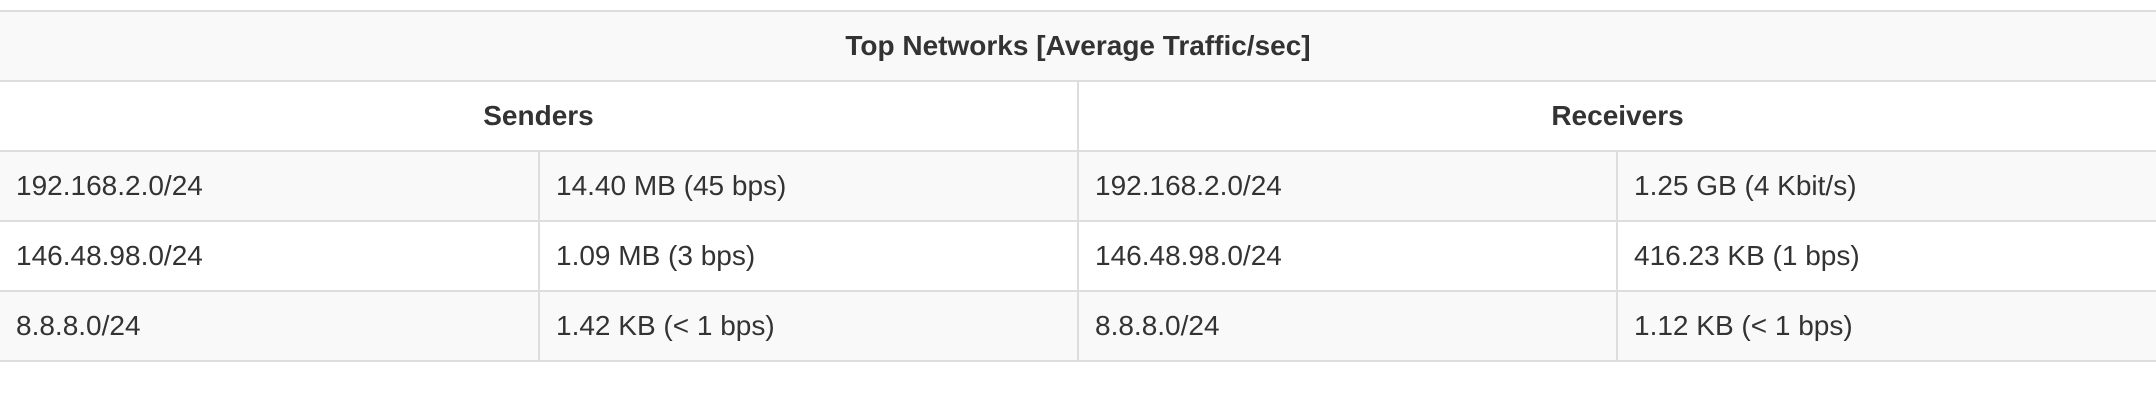 This screenshot has width=2156, height=400. What do you see at coordinates (270, 326) in the screenshot?
I see `sender-network-cell: 8.8.8.0/24` at bounding box center [270, 326].